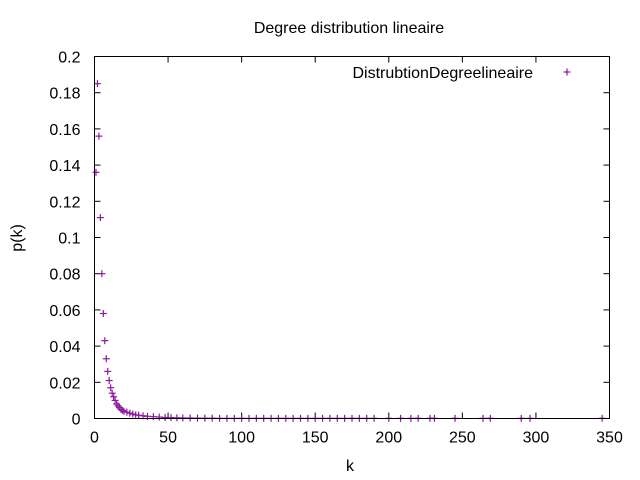  Describe the element at coordinates (17, 238) in the screenshot. I see `y-axis-label: p(k)` at that location.